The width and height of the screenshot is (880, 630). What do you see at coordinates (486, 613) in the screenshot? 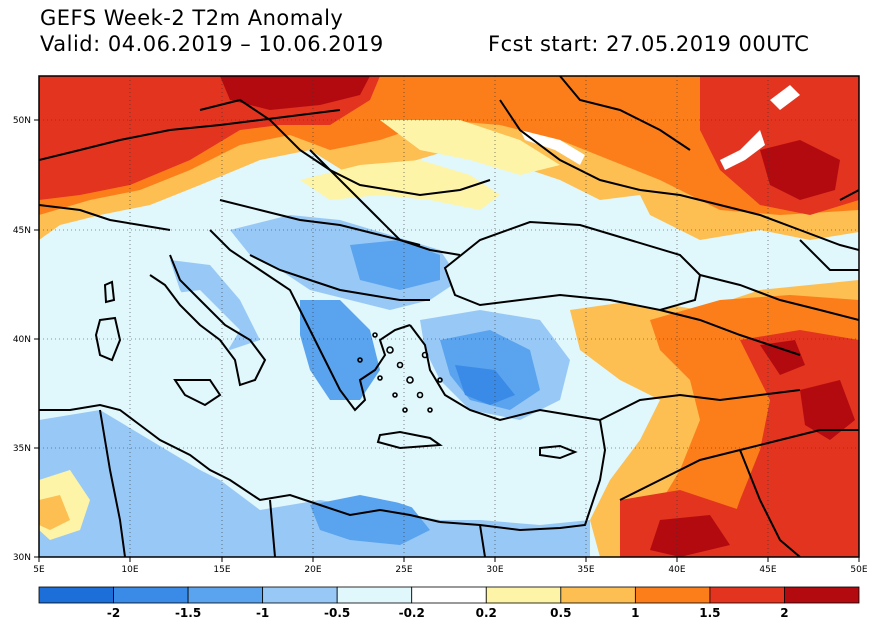
I see `colorbar-label: 0.2` at bounding box center [486, 613].